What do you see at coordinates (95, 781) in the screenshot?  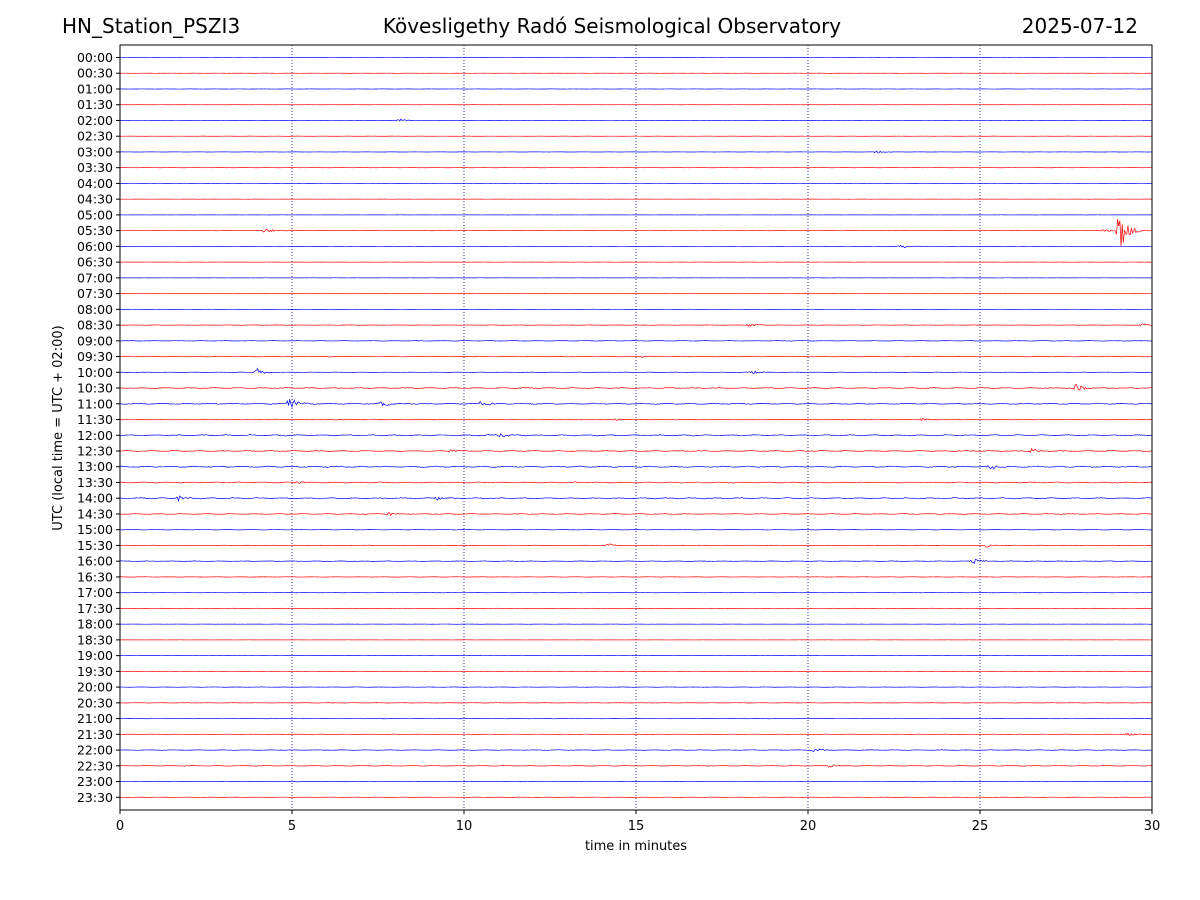 I see `y-tick-label: 23:00` at bounding box center [95, 781].